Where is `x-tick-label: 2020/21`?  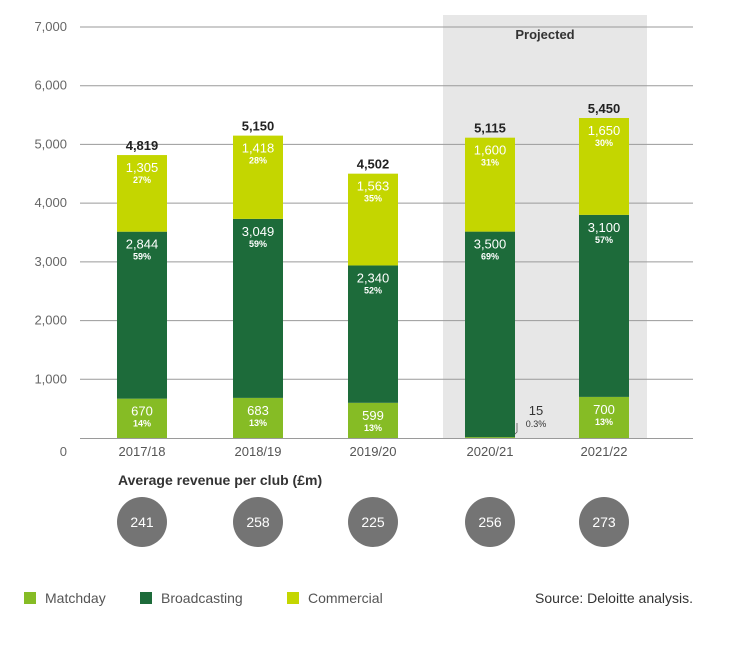 x-tick-label: 2020/21 is located at coordinates (490, 451).